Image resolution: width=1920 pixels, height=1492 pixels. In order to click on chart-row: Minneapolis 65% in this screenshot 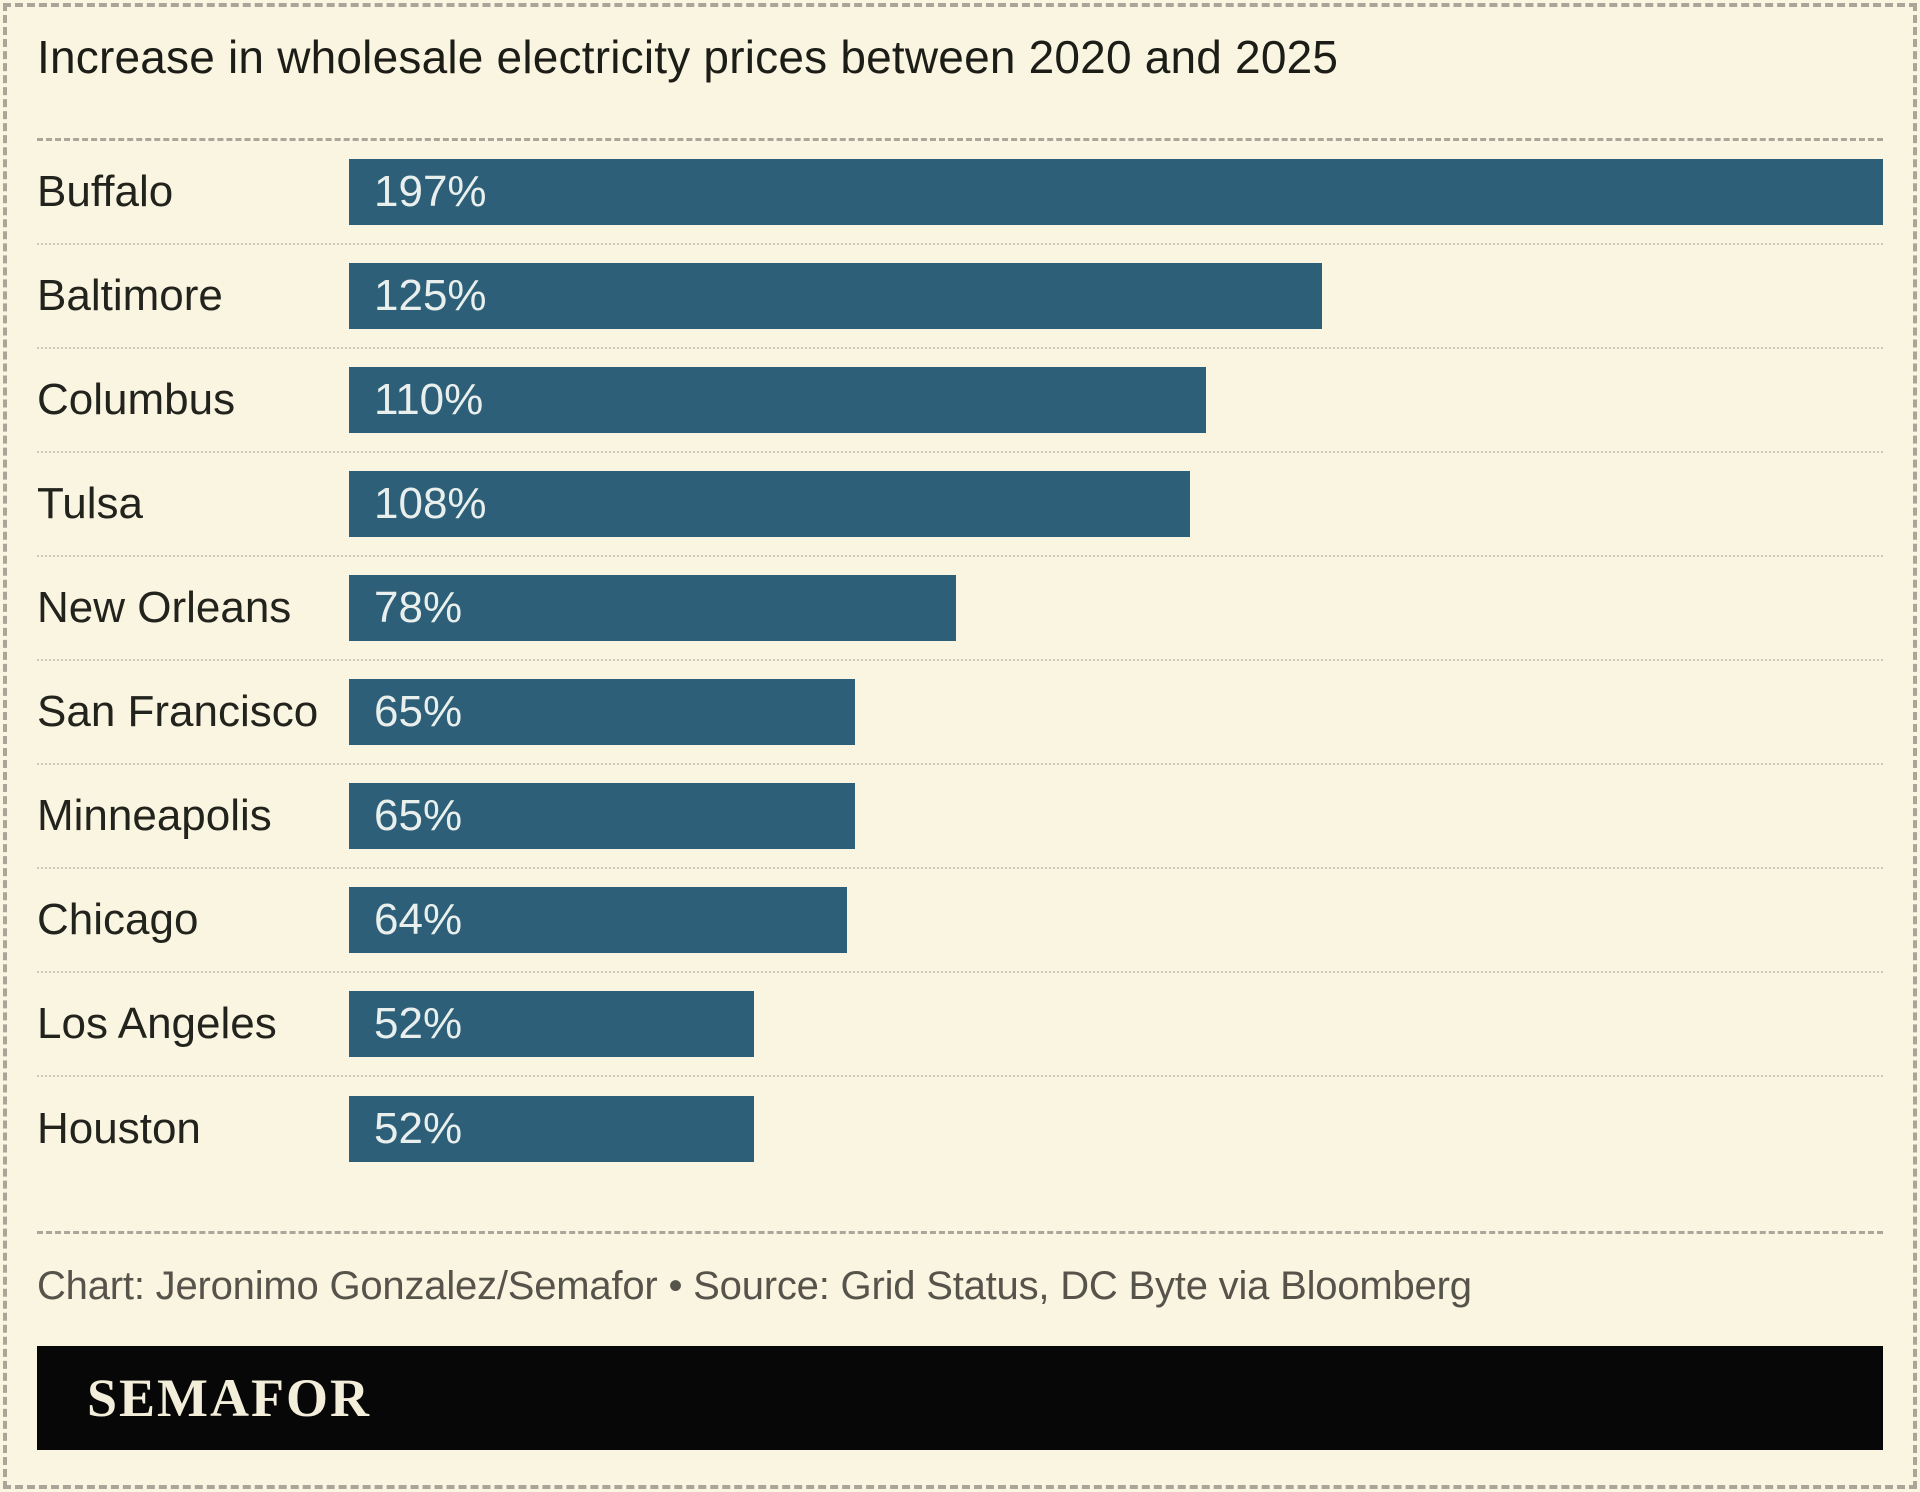, I will do `click(960, 817)`.